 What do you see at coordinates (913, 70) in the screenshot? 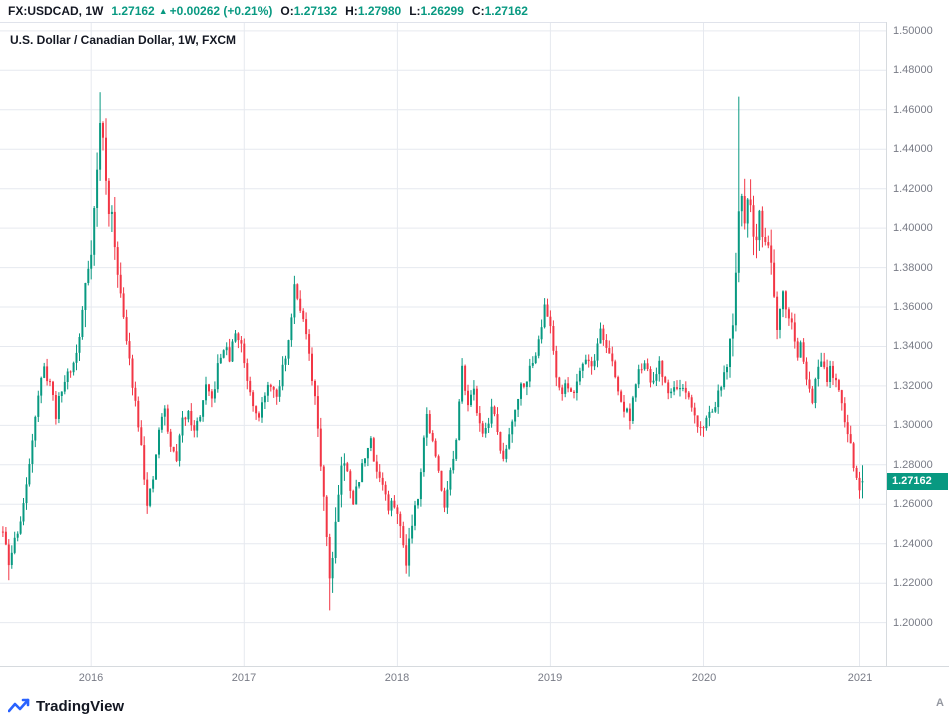
I see `price-axis-label: 1.48000` at bounding box center [913, 70].